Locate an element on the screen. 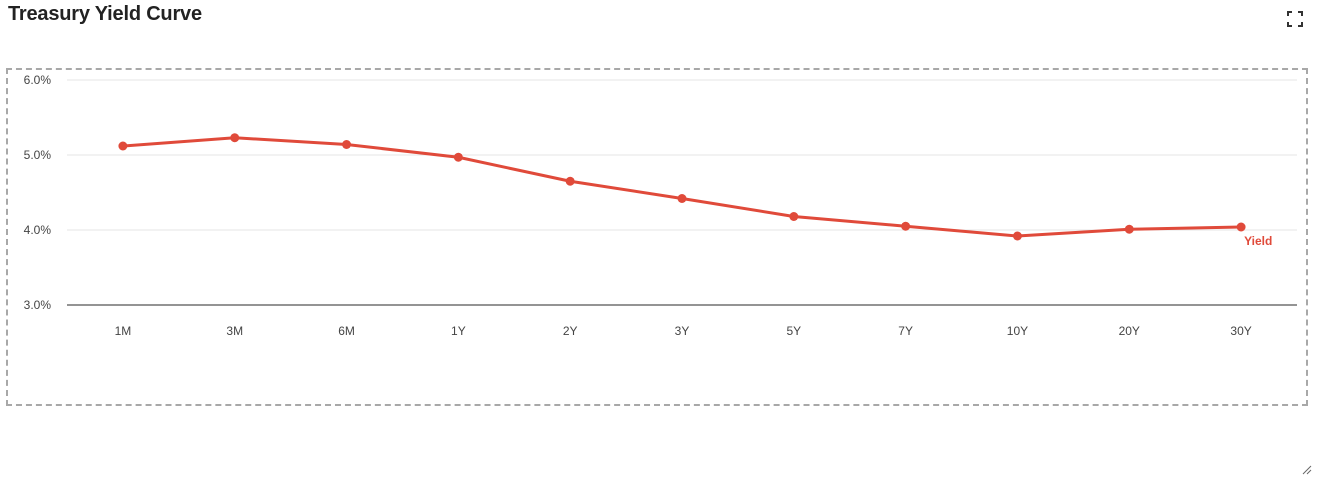 The width and height of the screenshot is (1317, 480). chart-title: Treasury Yield Curve is located at coordinates (105, 14).